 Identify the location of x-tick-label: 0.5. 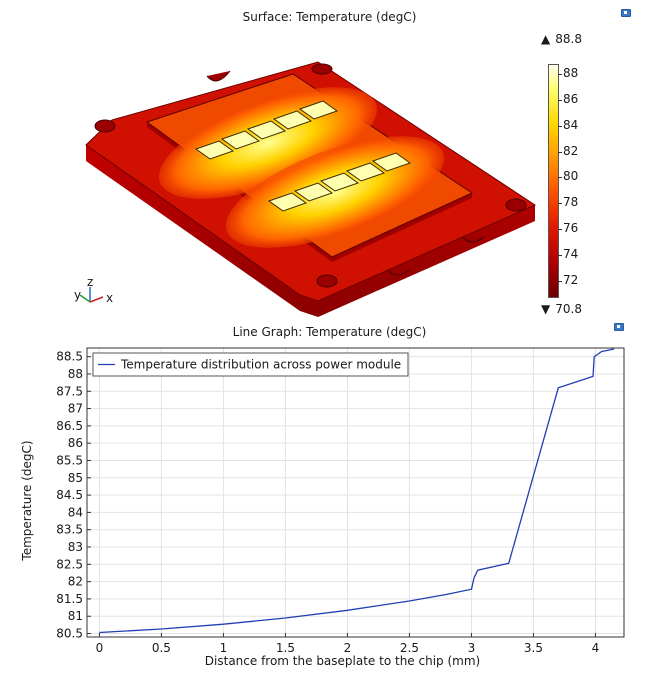
(161, 648).